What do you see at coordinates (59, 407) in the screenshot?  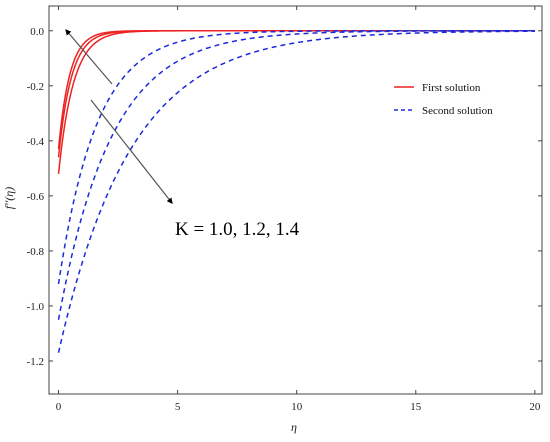 I see `x-tick-label: 0` at bounding box center [59, 407].